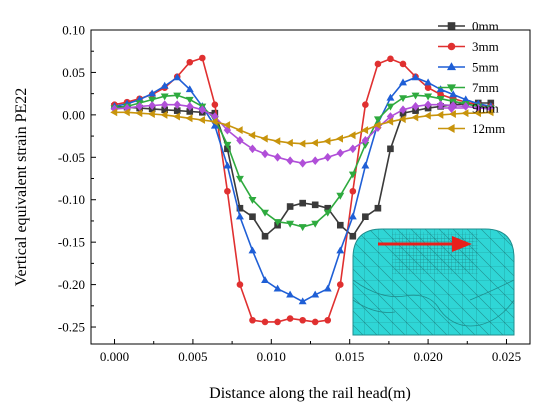 The height and width of the screenshot is (411, 550). Describe the element at coordinates (485, 67) in the screenshot. I see `legend-label: 5mm` at that location.